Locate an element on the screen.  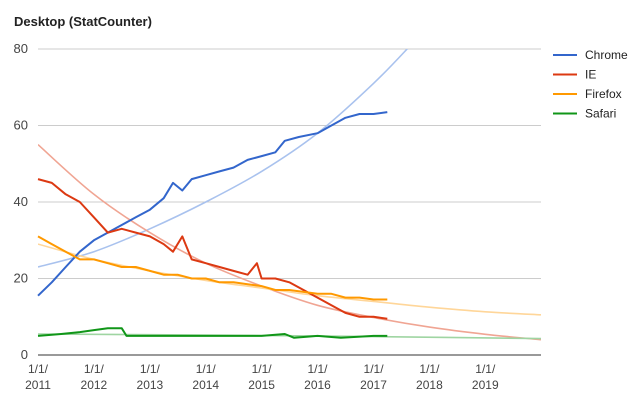
x-tick-label: 1/1/2017 is located at coordinates (373, 377).